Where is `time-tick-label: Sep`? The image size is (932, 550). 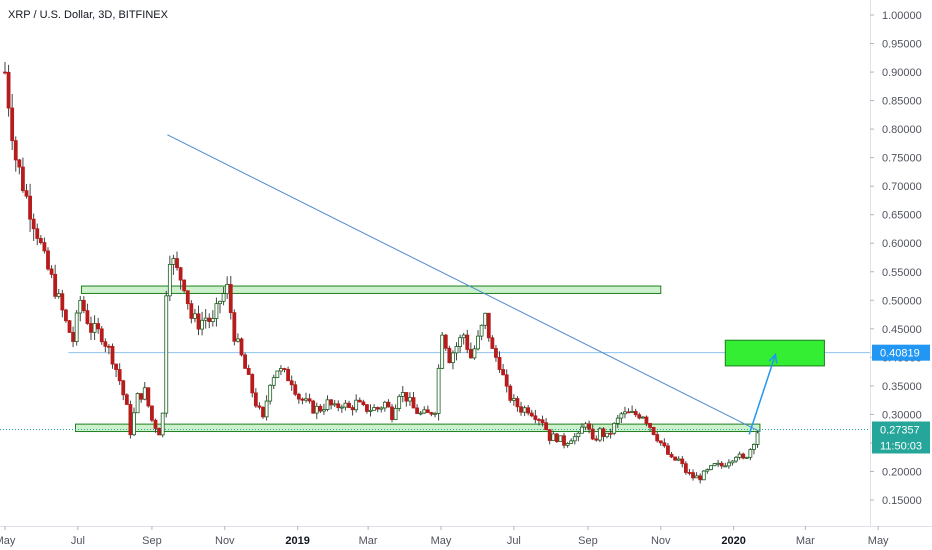
time-tick-label: Sep is located at coordinates (588, 541).